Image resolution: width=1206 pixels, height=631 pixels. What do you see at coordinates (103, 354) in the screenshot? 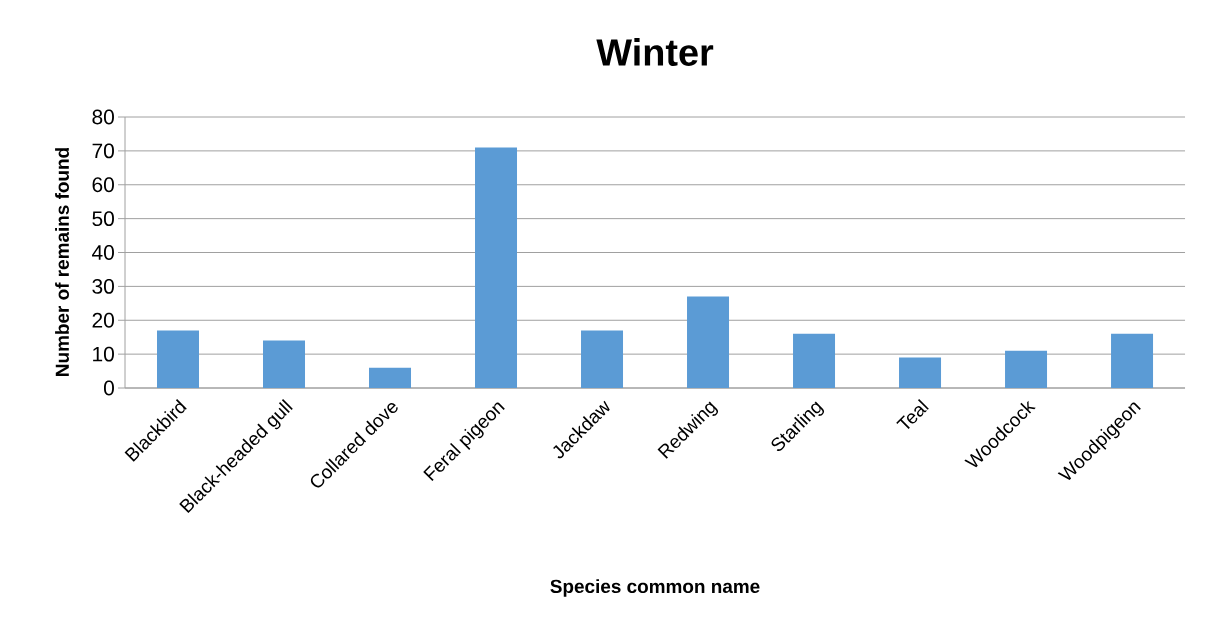
I see `y-tick-label: 10` at bounding box center [103, 354].